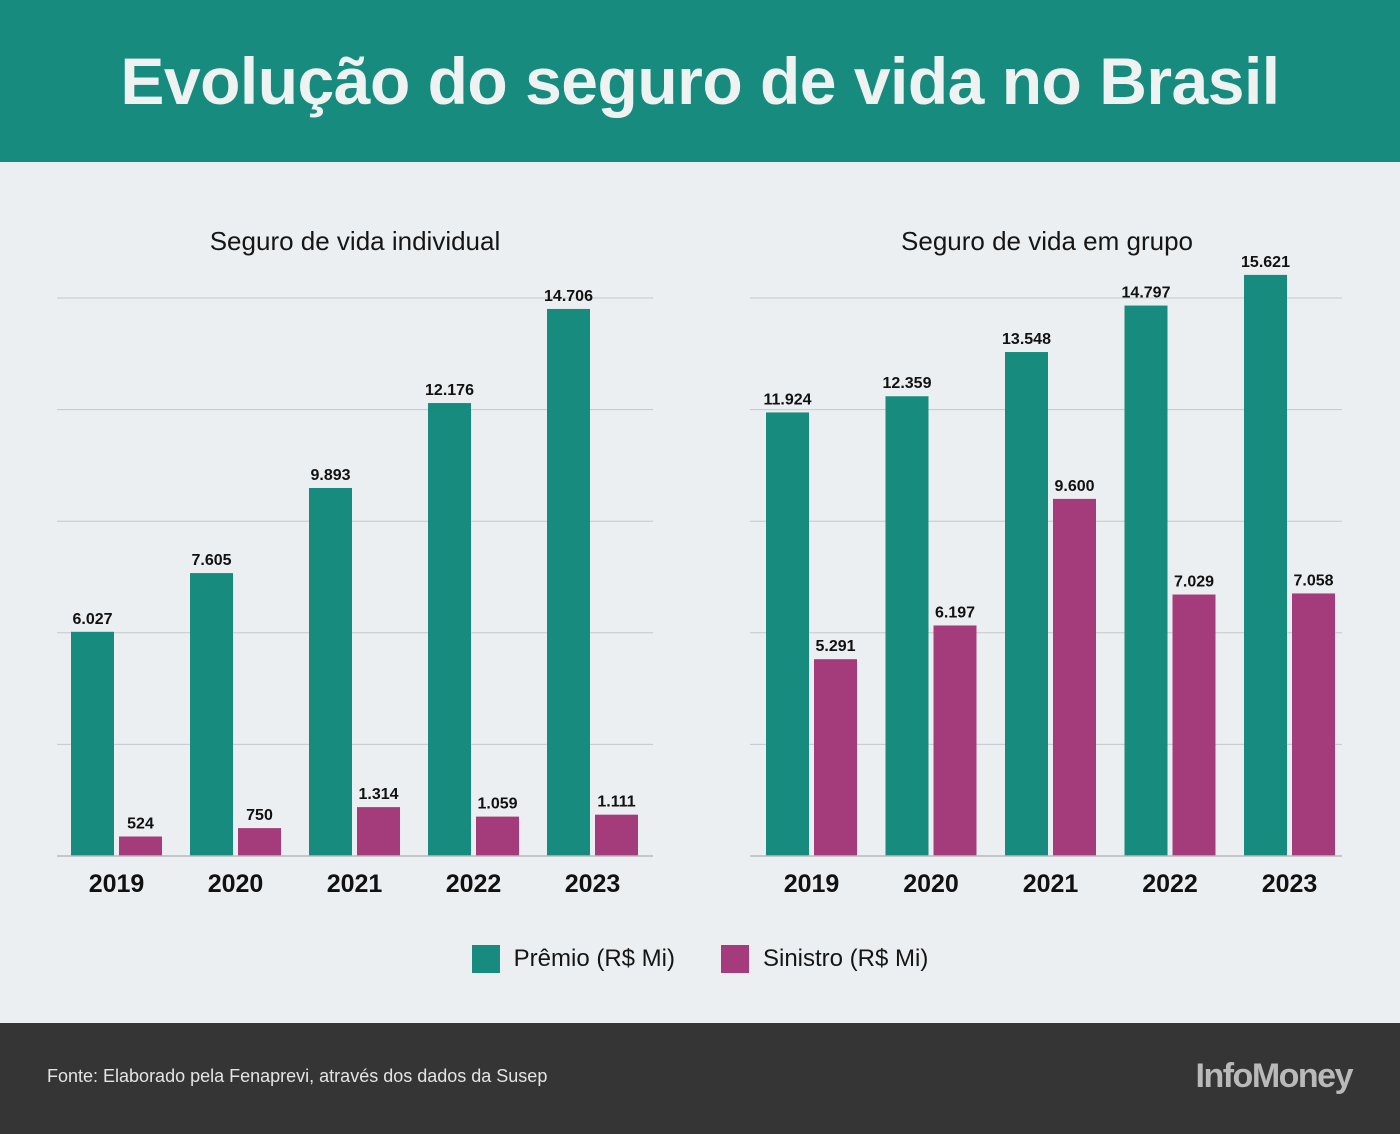 This screenshot has height=1134, width=1400. What do you see at coordinates (616, 802) in the screenshot?
I see `label-sinistro-individual-2023: 1.111` at bounding box center [616, 802].